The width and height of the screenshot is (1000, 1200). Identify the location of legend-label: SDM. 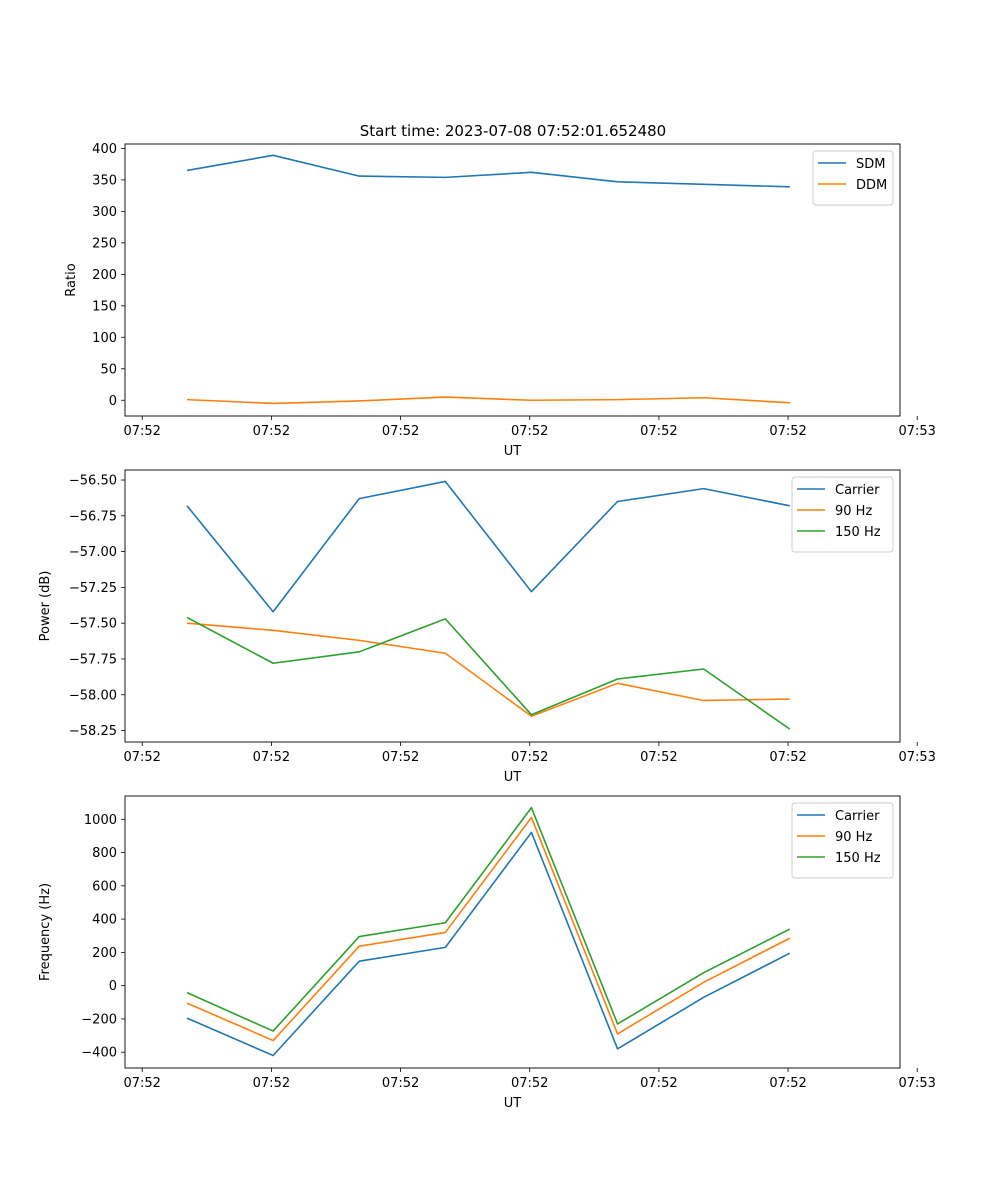
(870, 164).